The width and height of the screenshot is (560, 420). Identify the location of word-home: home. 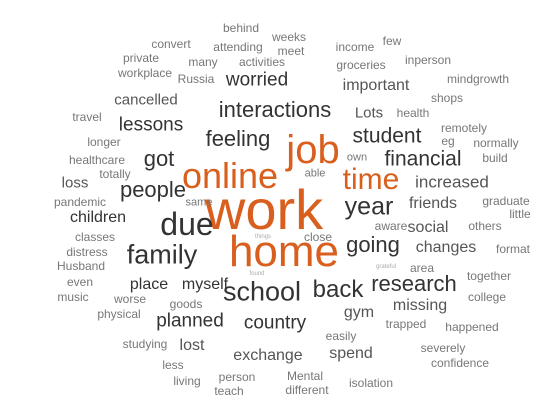
(284, 251).